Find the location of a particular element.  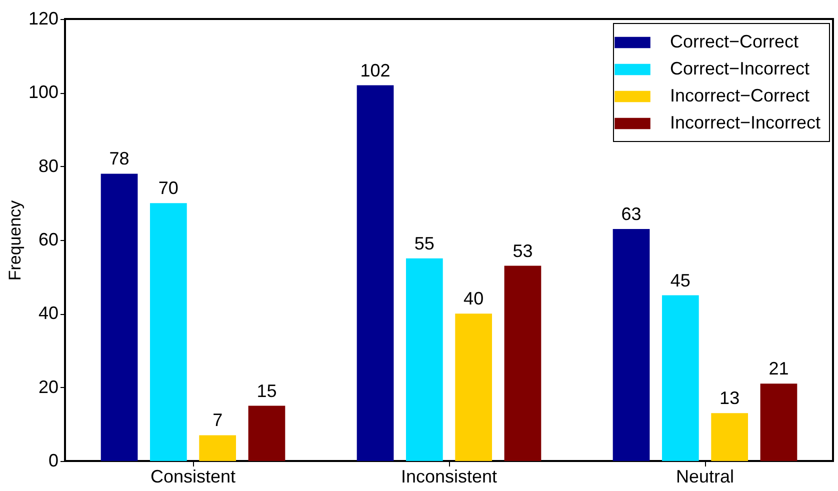

legend-label: Correct−Incorrect is located at coordinates (740, 68).